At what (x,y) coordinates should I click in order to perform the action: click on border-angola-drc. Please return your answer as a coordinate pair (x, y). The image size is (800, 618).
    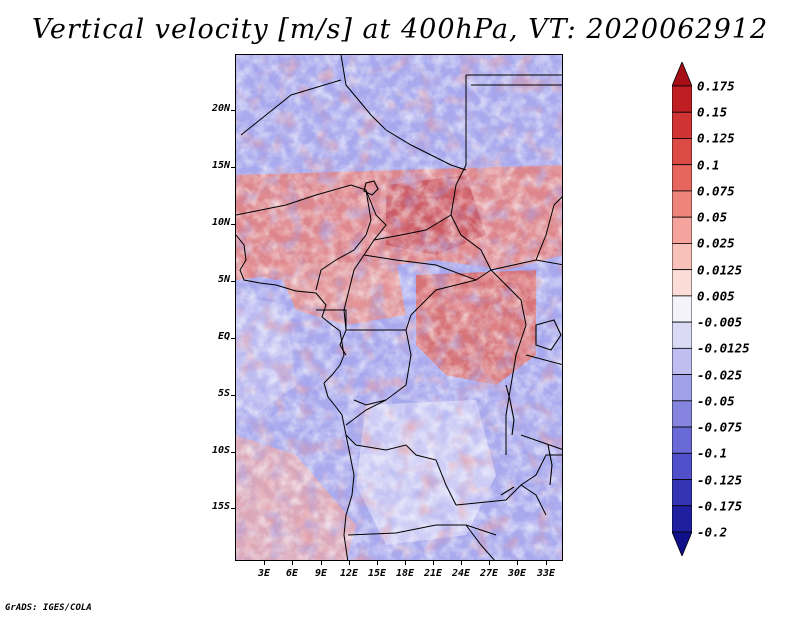
    Looking at the image, I should click on (401, 452).